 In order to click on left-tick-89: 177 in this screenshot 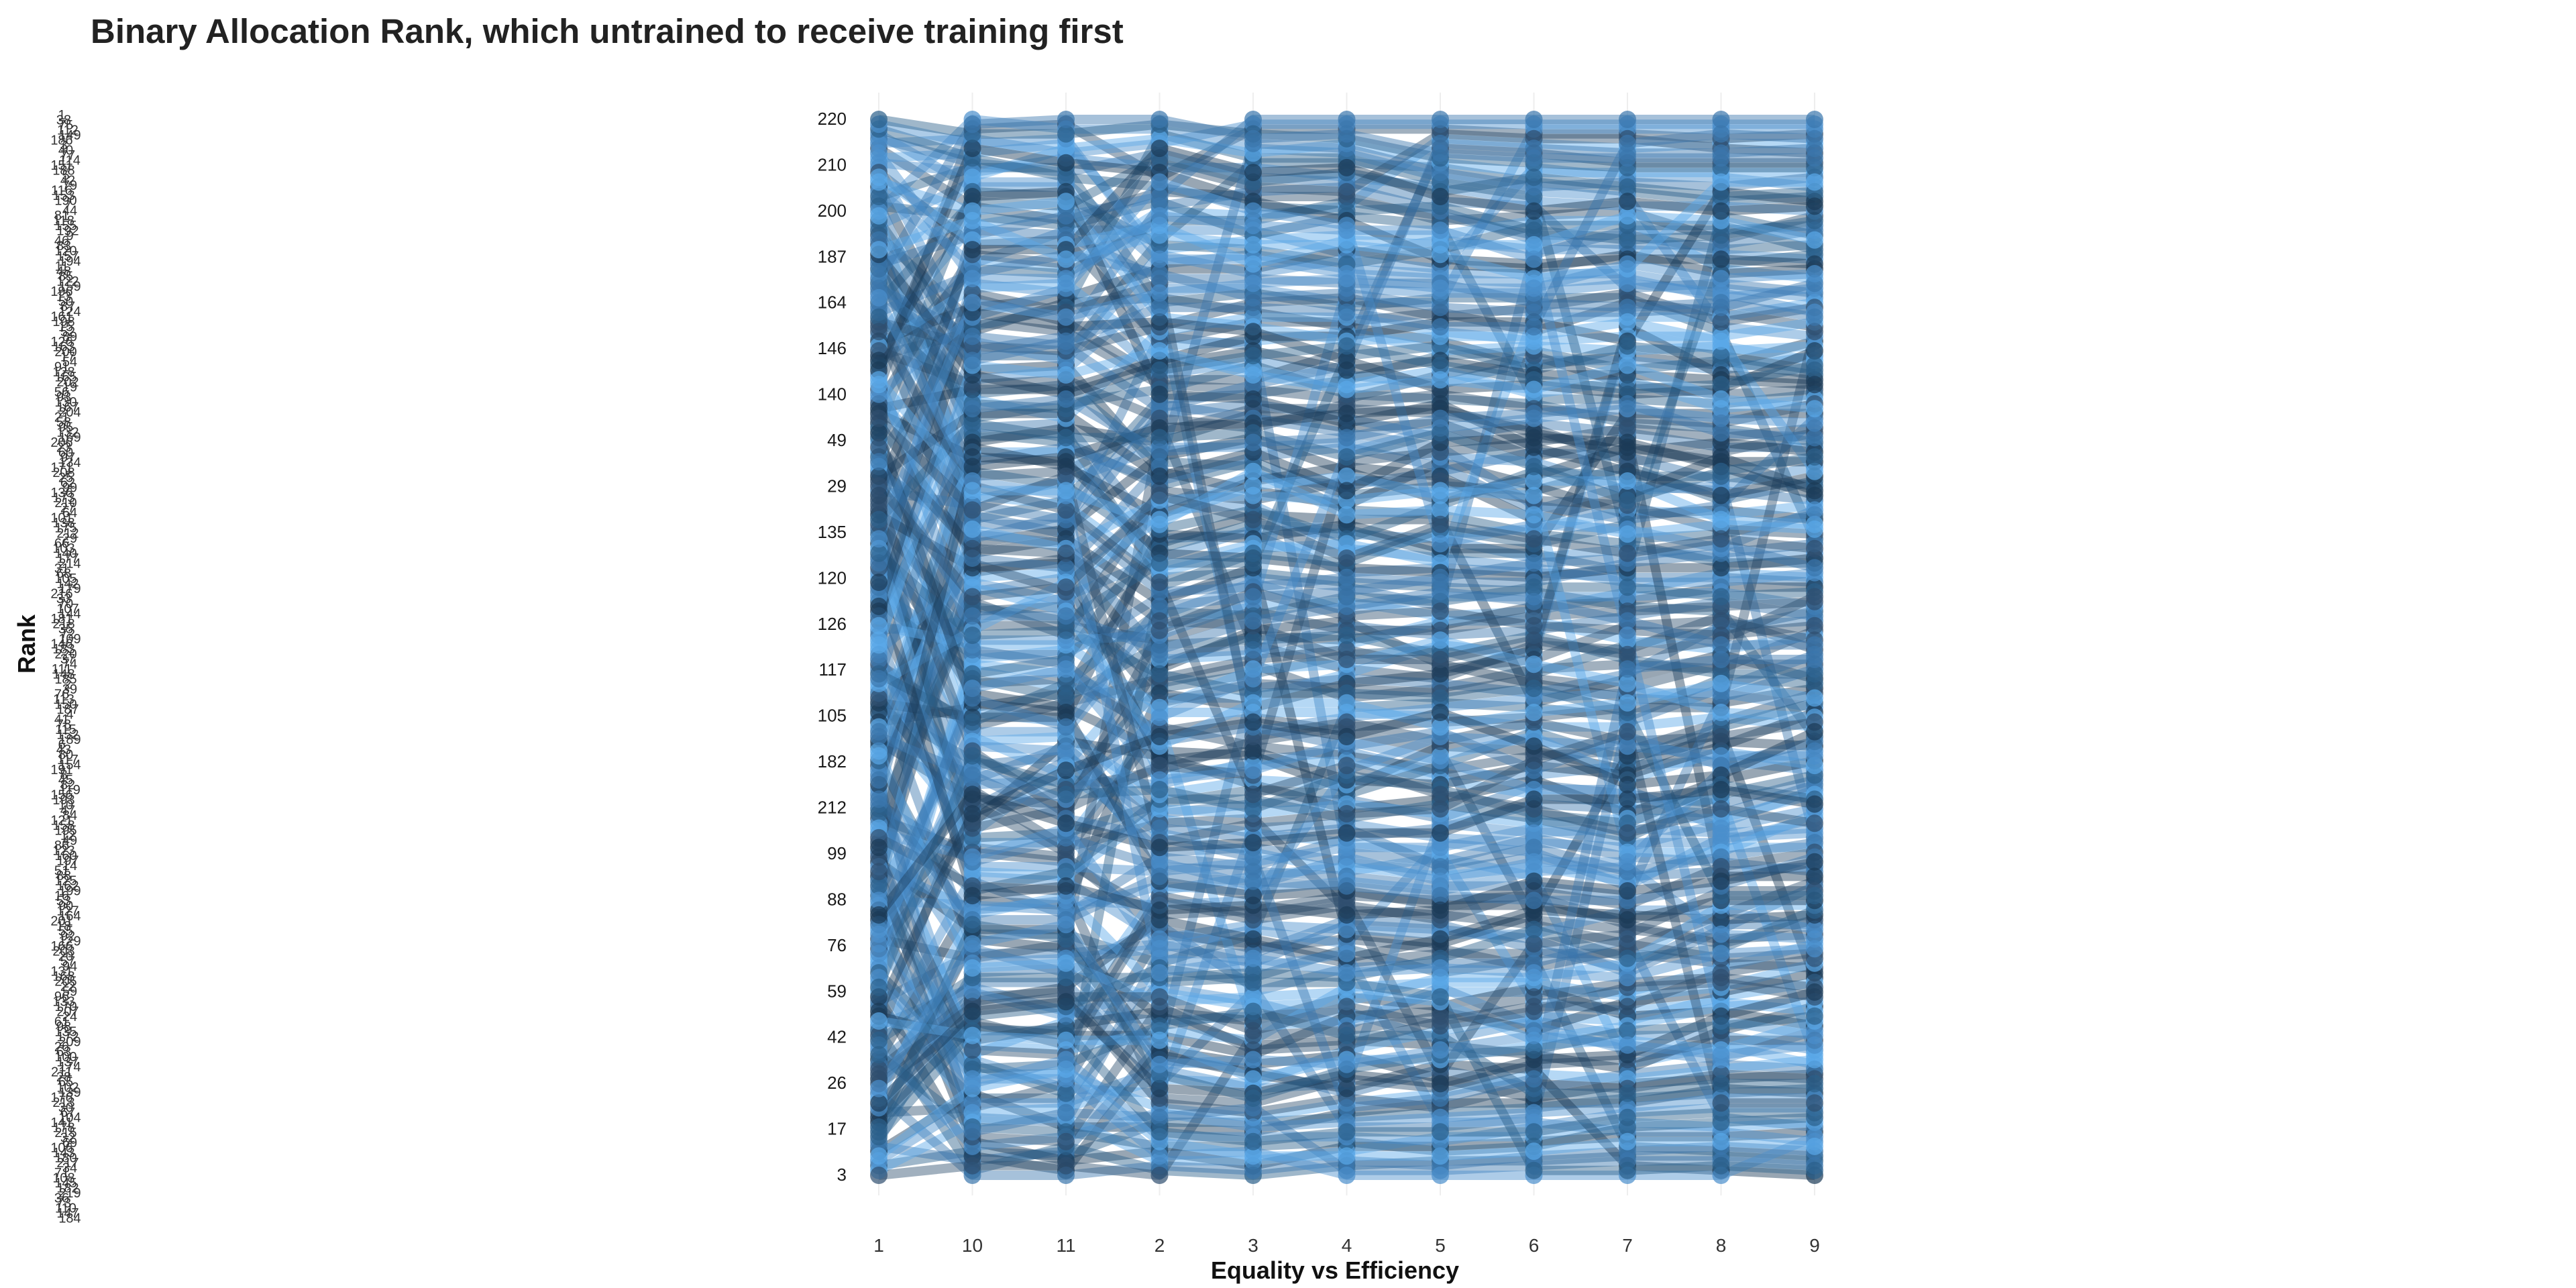, I will do `click(67, 558)`.